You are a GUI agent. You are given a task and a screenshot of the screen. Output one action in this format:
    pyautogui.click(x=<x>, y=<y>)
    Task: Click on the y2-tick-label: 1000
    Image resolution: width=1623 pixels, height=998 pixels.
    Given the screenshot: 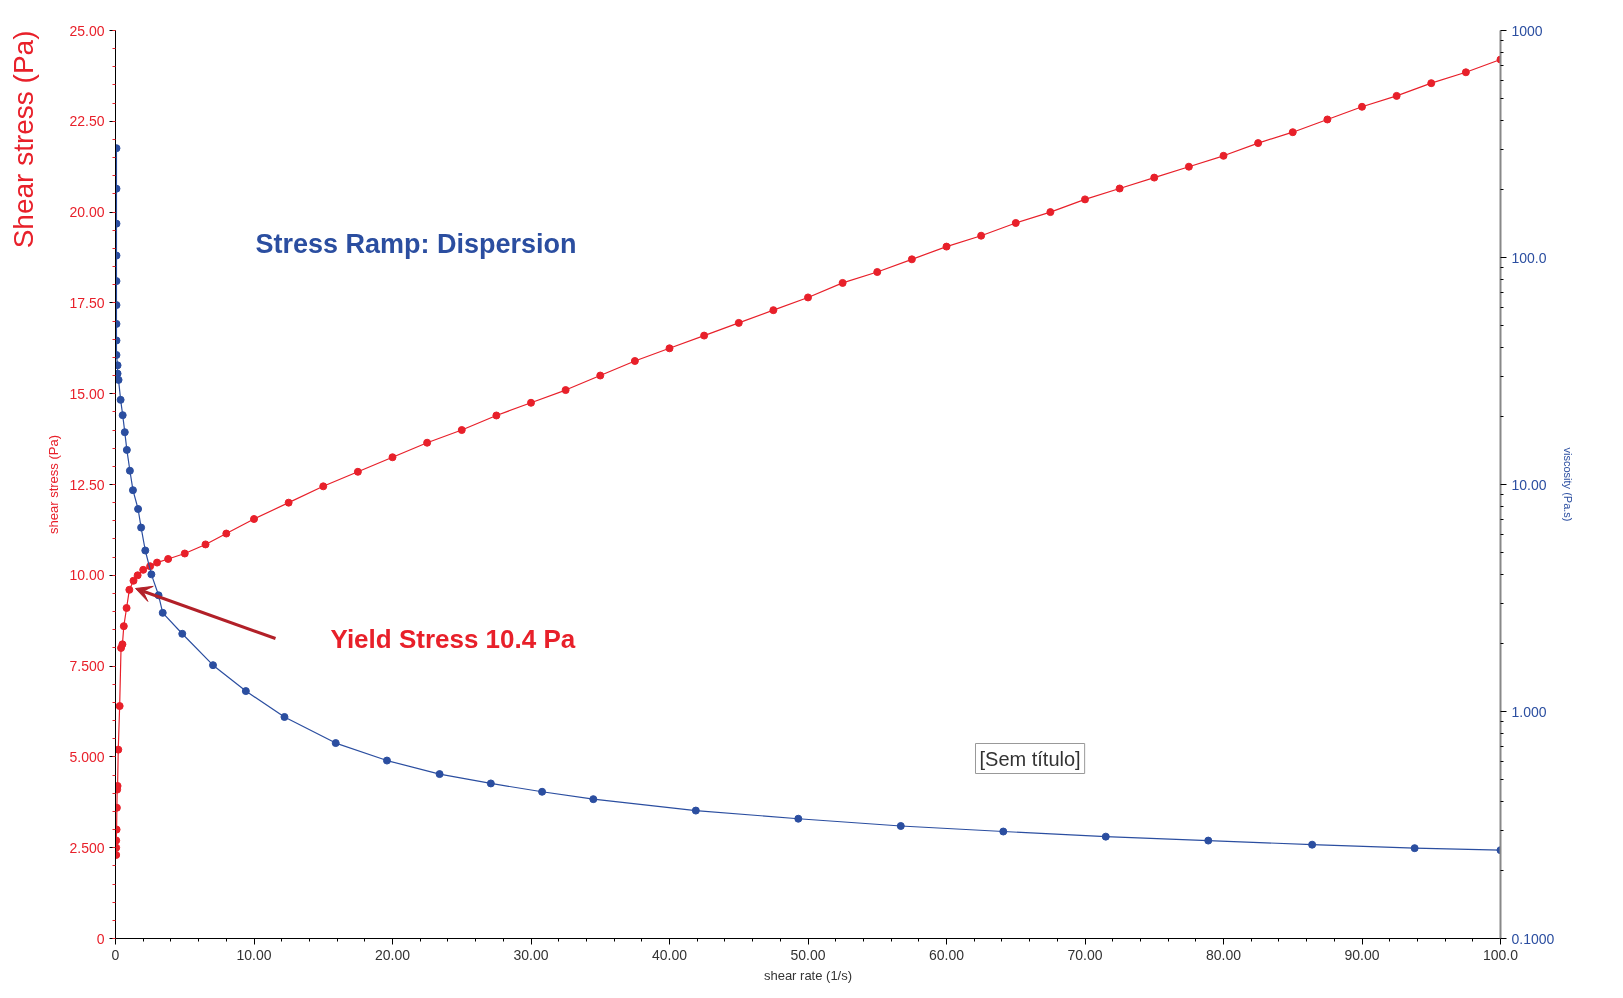 What is the action you would take?
    pyautogui.click(x=1527, y=30)
    